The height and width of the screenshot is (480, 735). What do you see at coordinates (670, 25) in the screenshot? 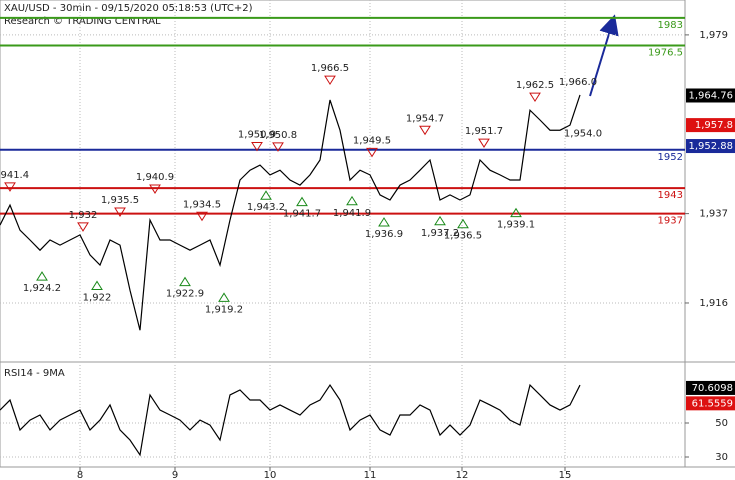
I see `level-label: 1983` at bounding box center [670, 25].